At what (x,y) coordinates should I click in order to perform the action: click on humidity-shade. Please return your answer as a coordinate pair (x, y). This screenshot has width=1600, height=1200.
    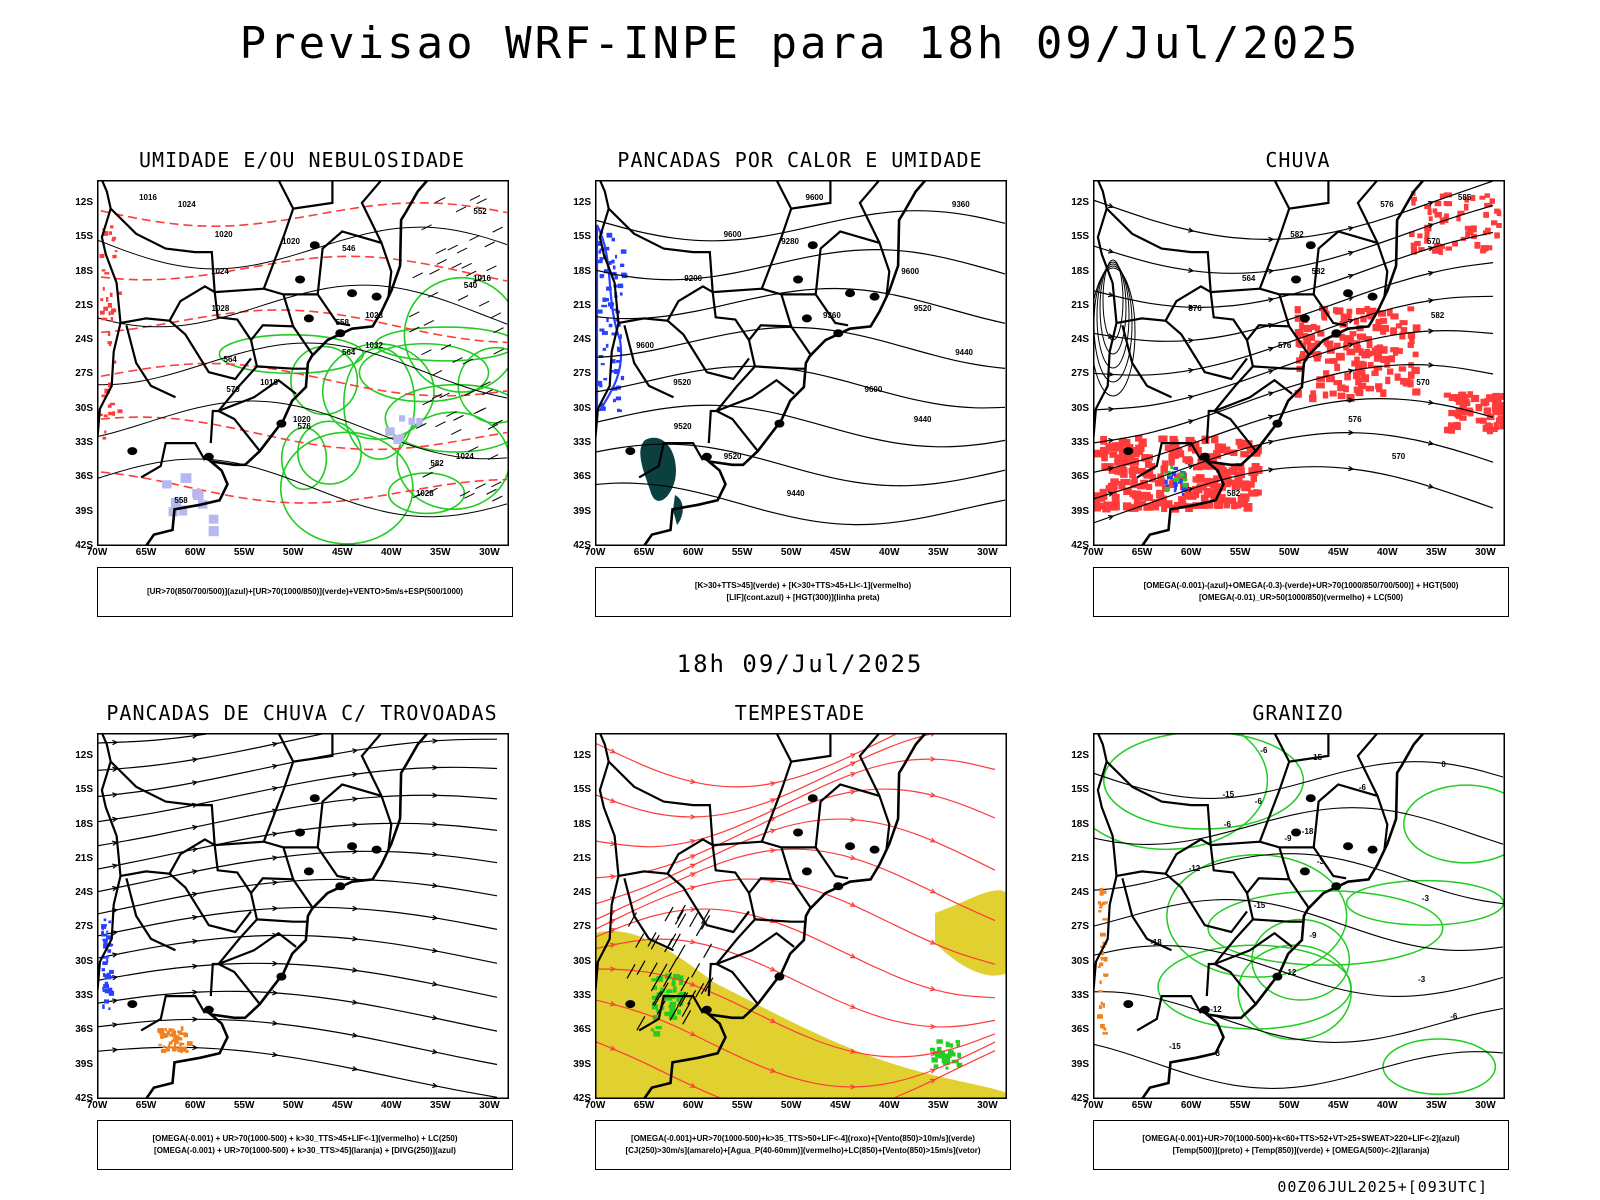
    Looking at the image, I should click on (186, 478).